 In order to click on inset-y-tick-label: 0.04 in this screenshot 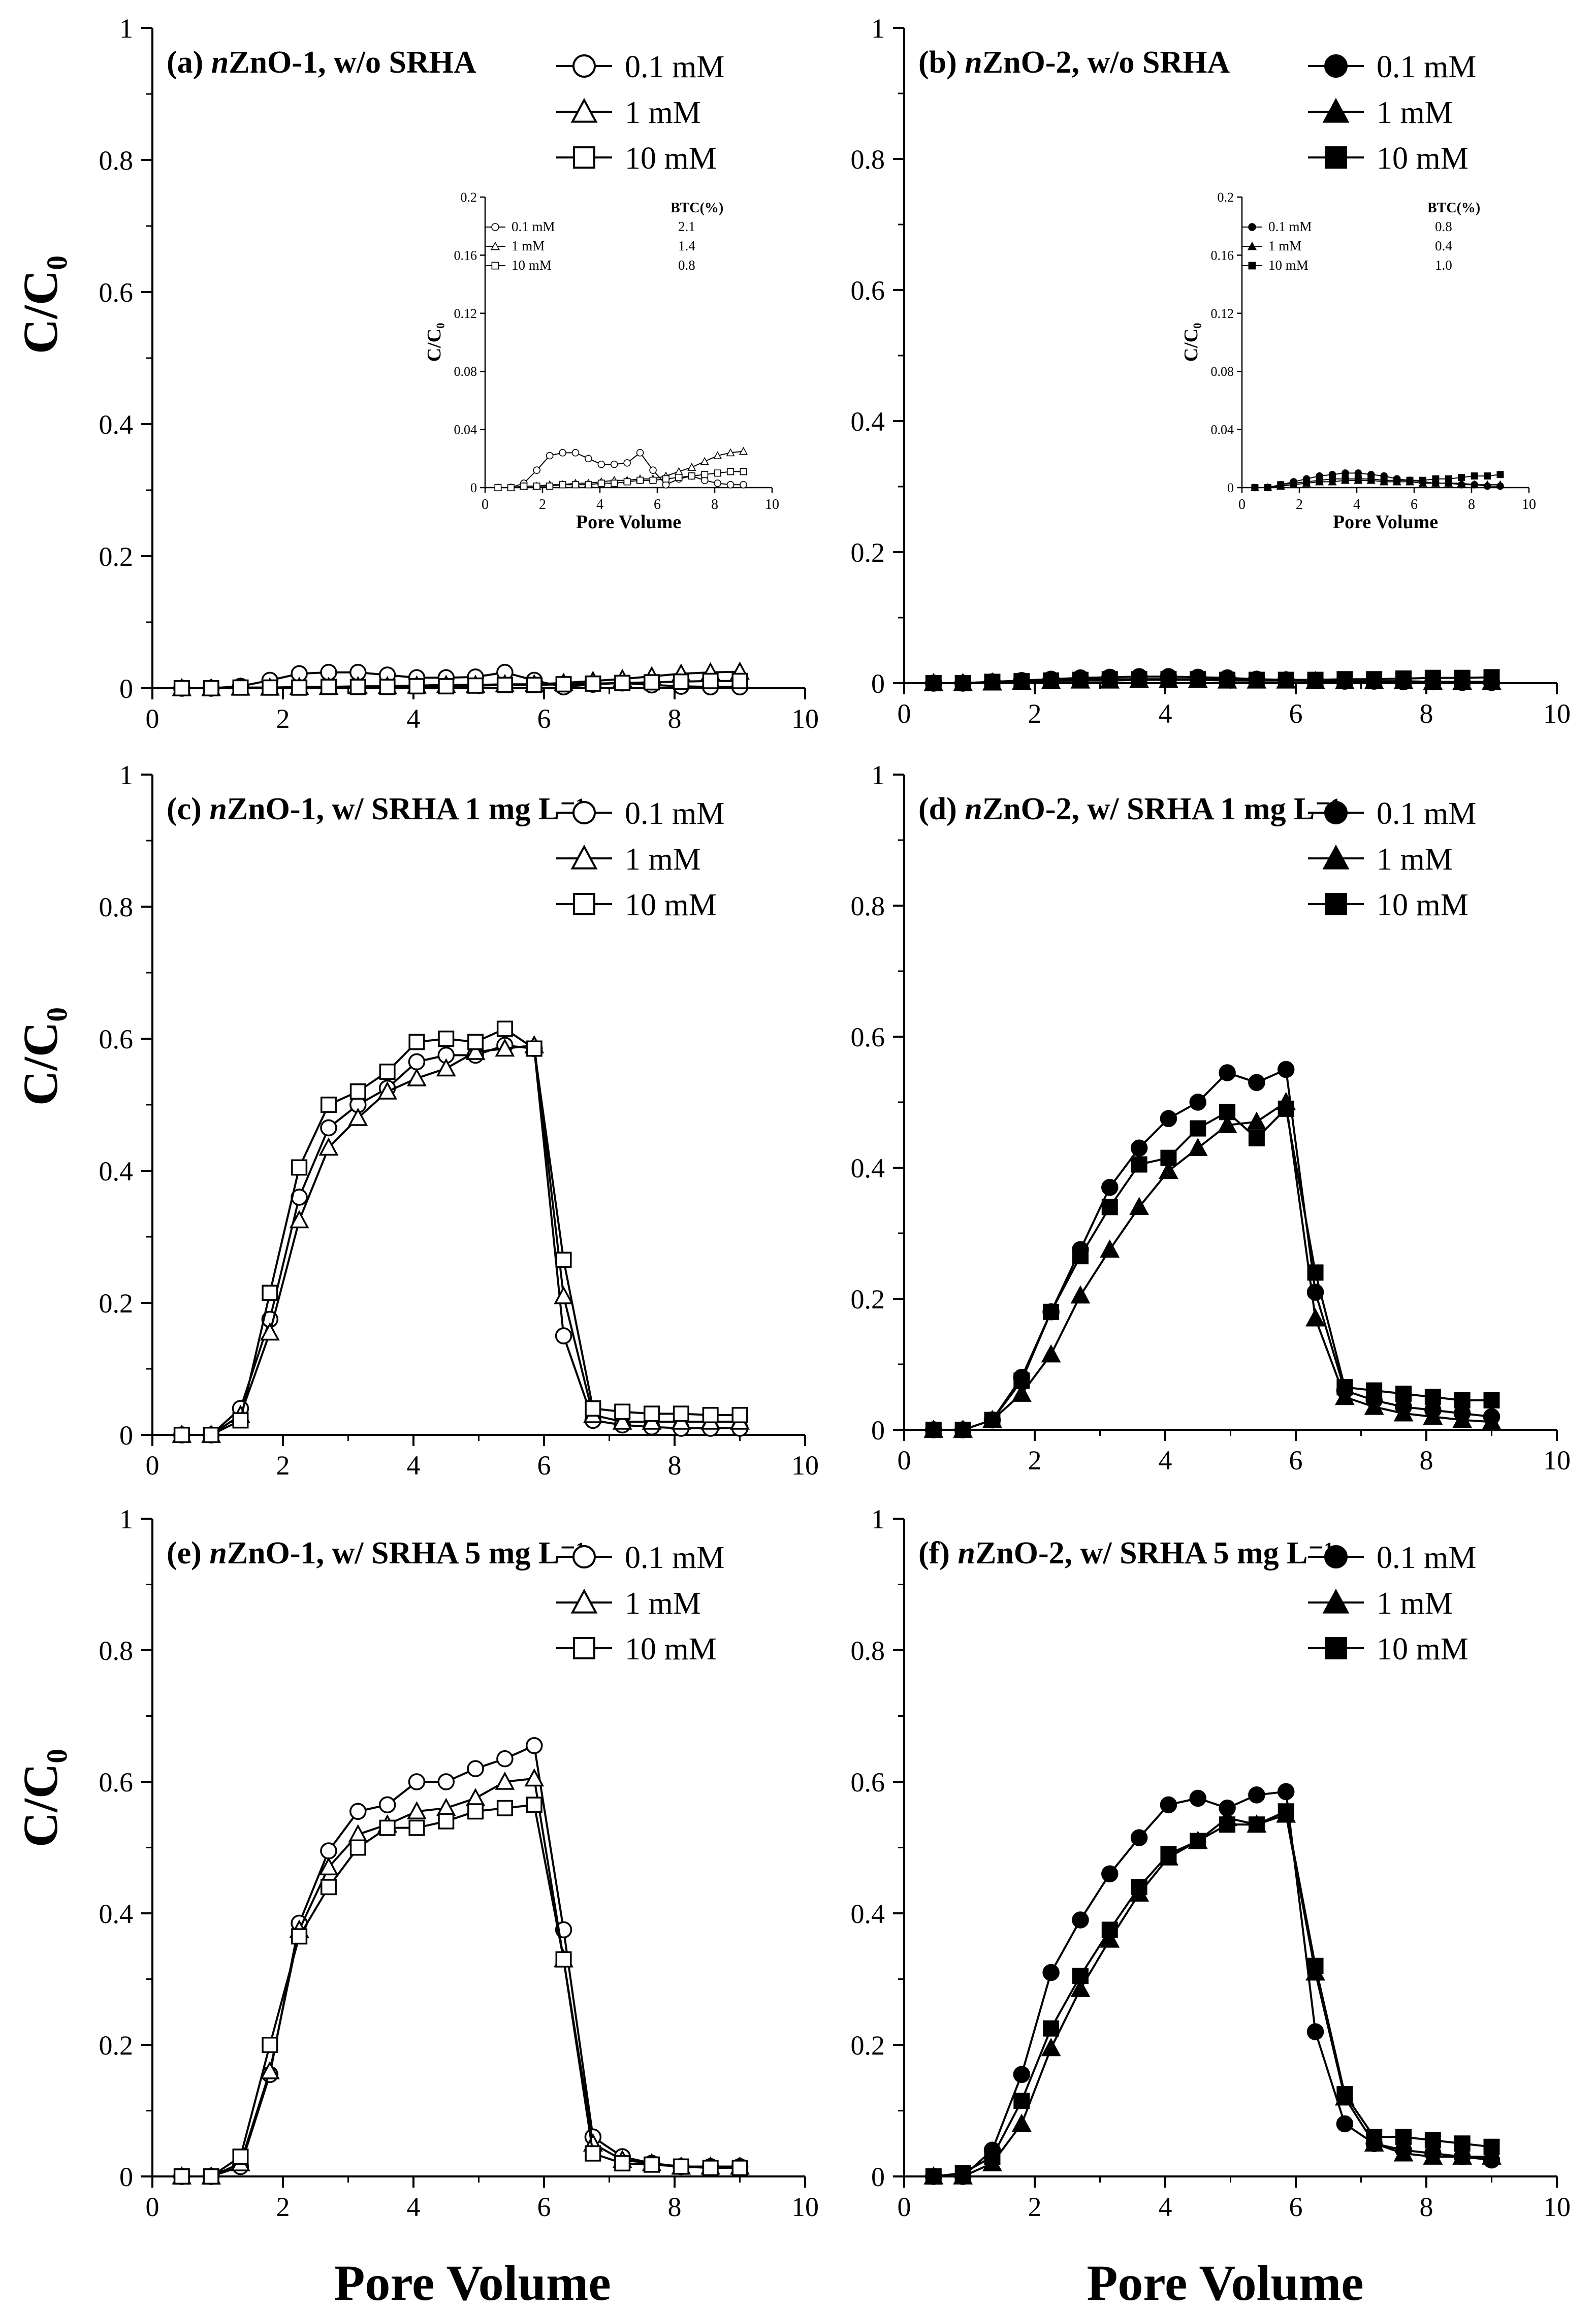, I will do `click(466, 430)`.